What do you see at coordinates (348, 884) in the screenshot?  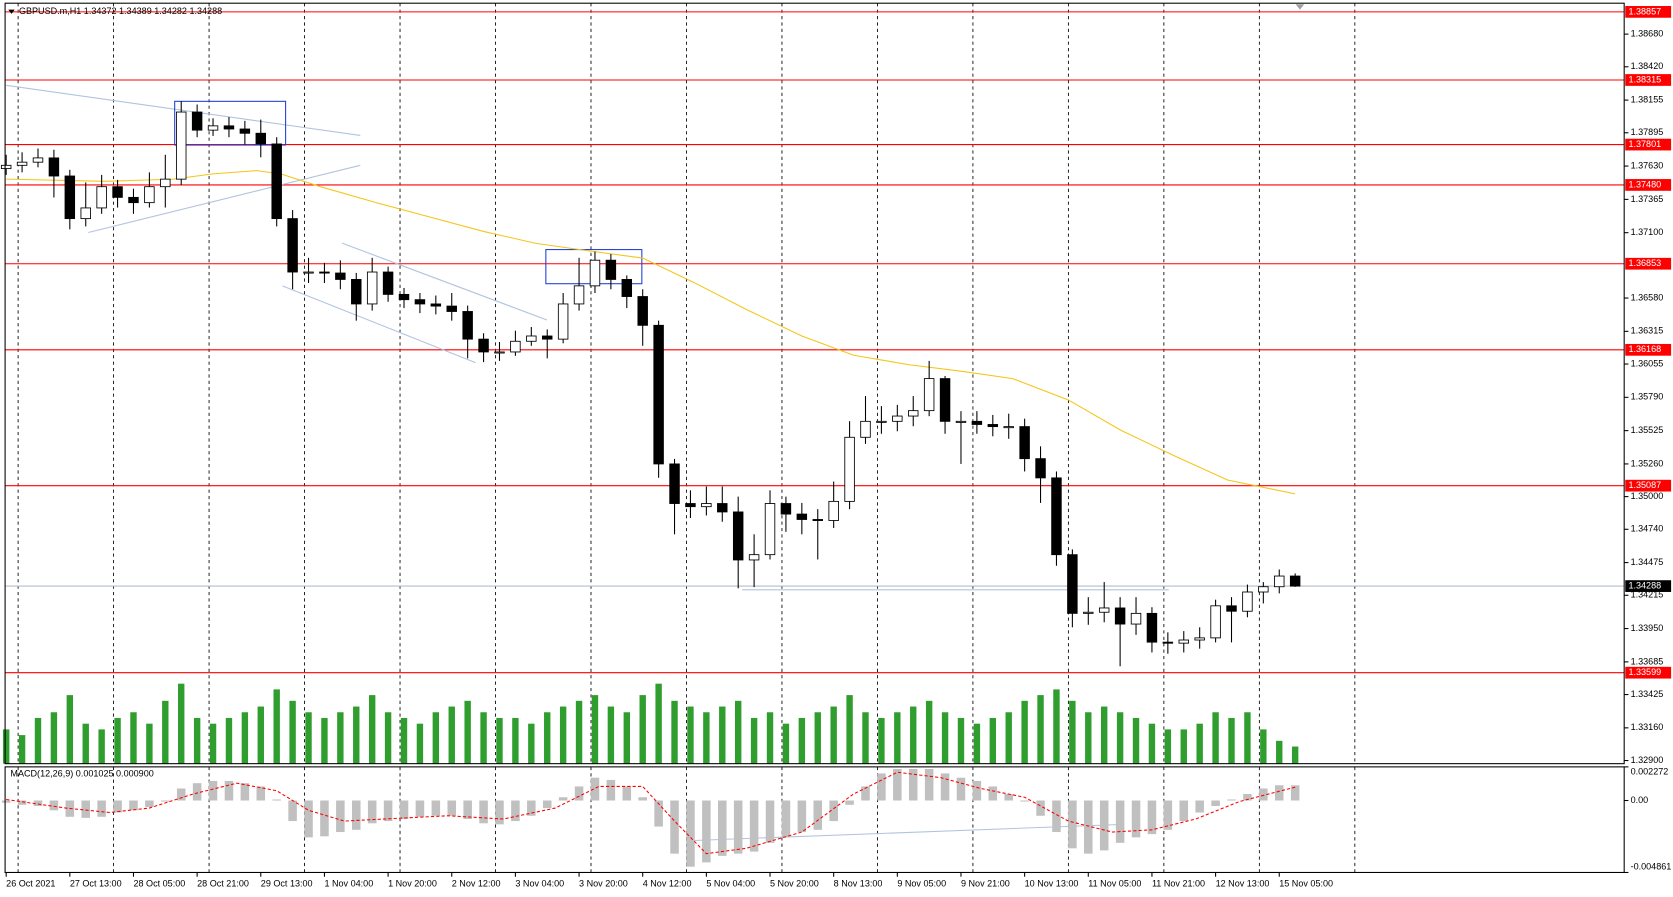 I see `x-tick-label: 1 Nov 04:00` at bounding box center [348, 884].